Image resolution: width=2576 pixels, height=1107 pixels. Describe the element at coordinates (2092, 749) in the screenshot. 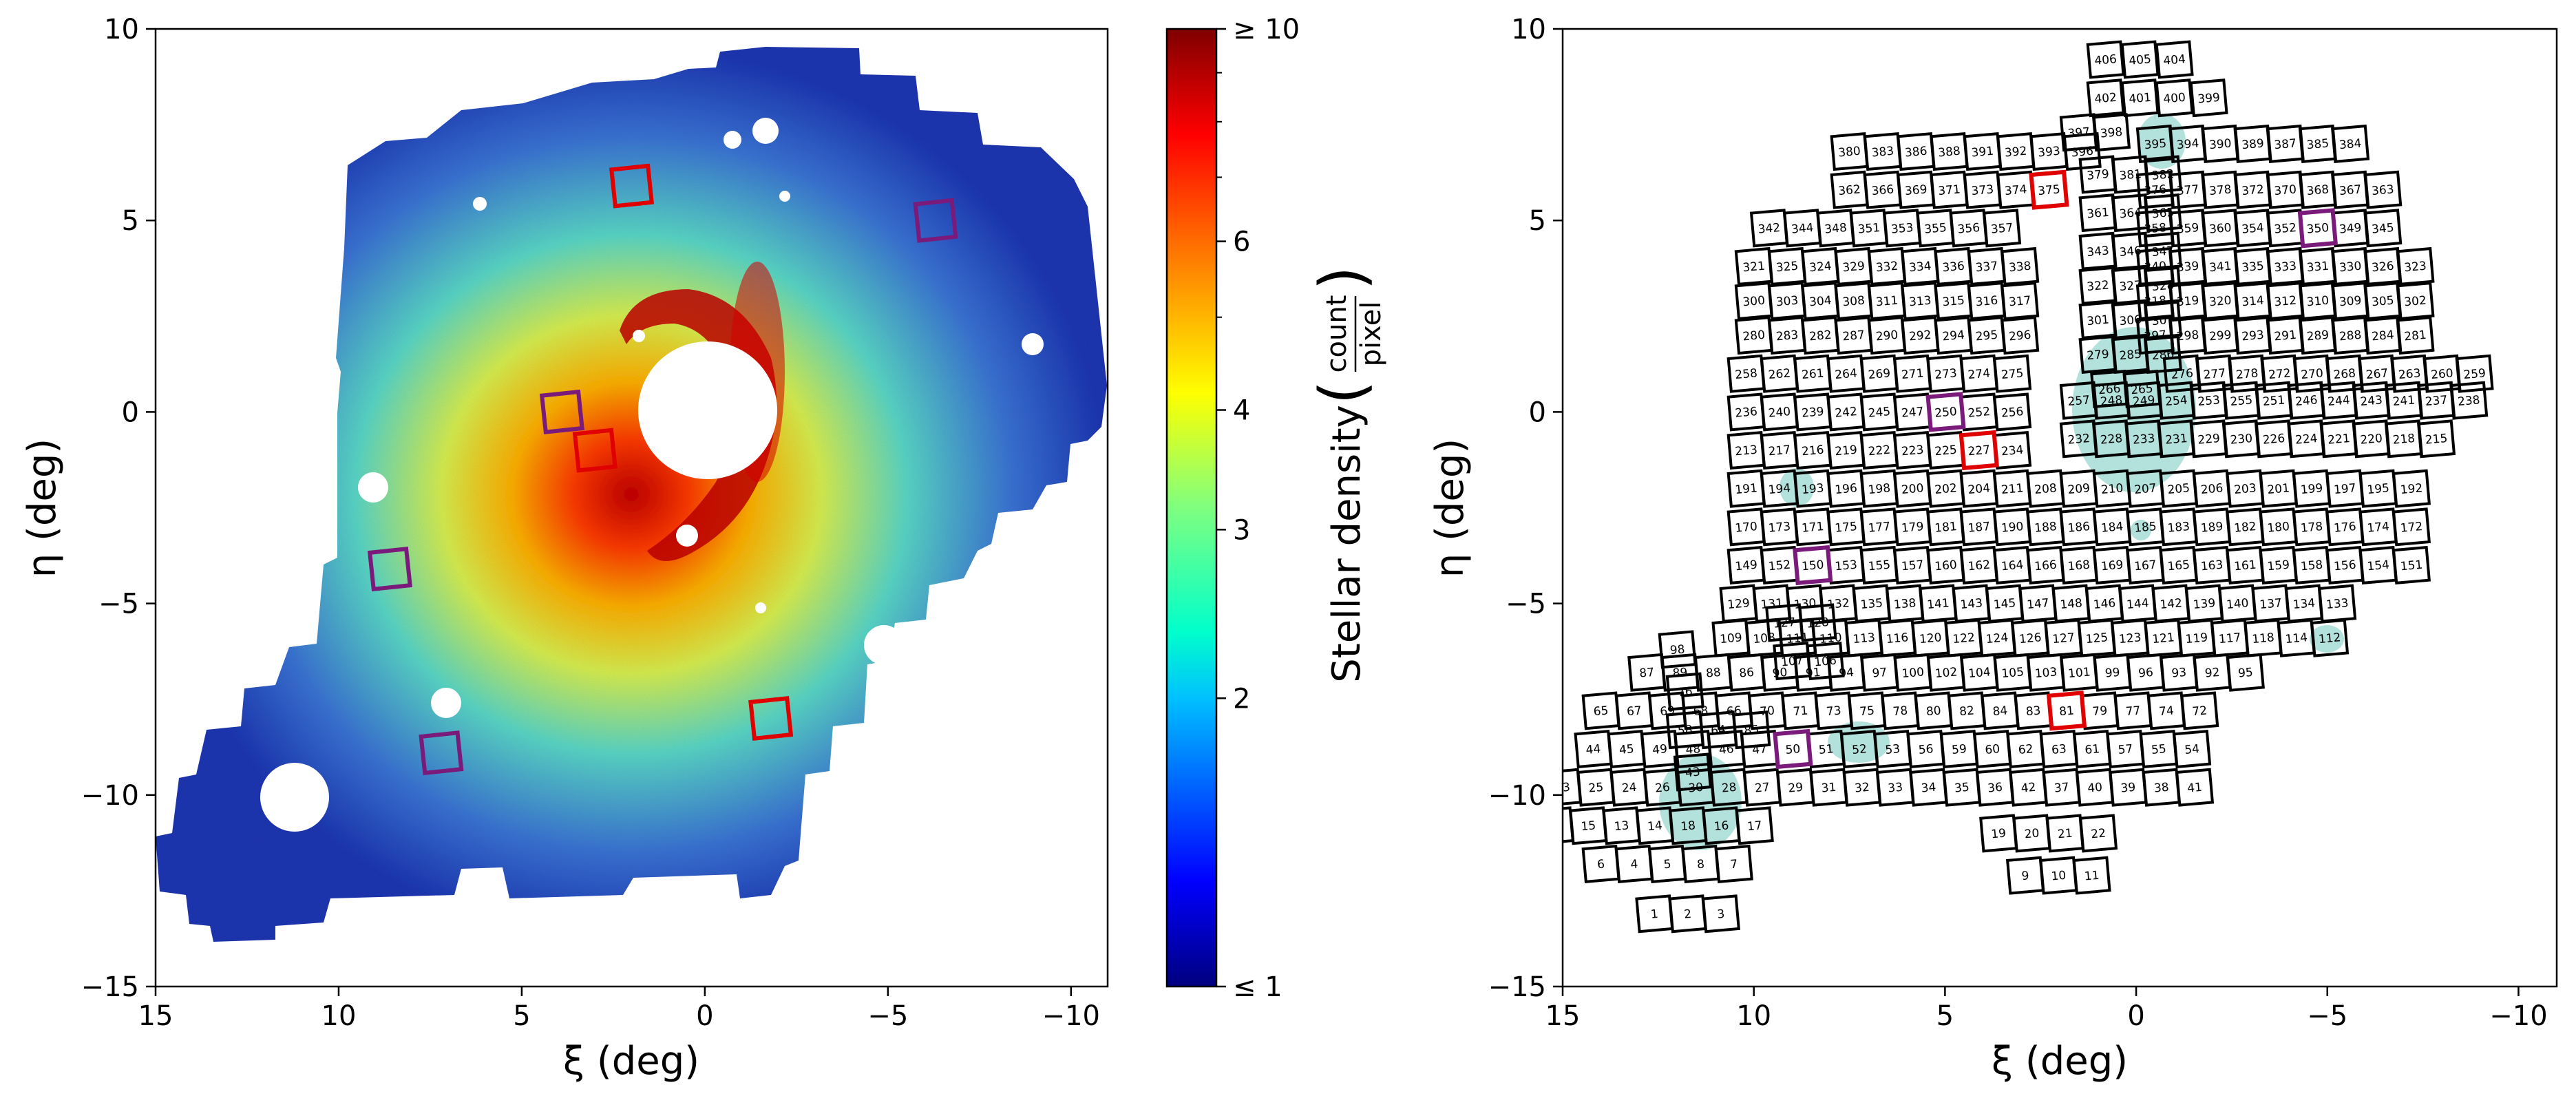

I see `field-tile: 61` at that location.